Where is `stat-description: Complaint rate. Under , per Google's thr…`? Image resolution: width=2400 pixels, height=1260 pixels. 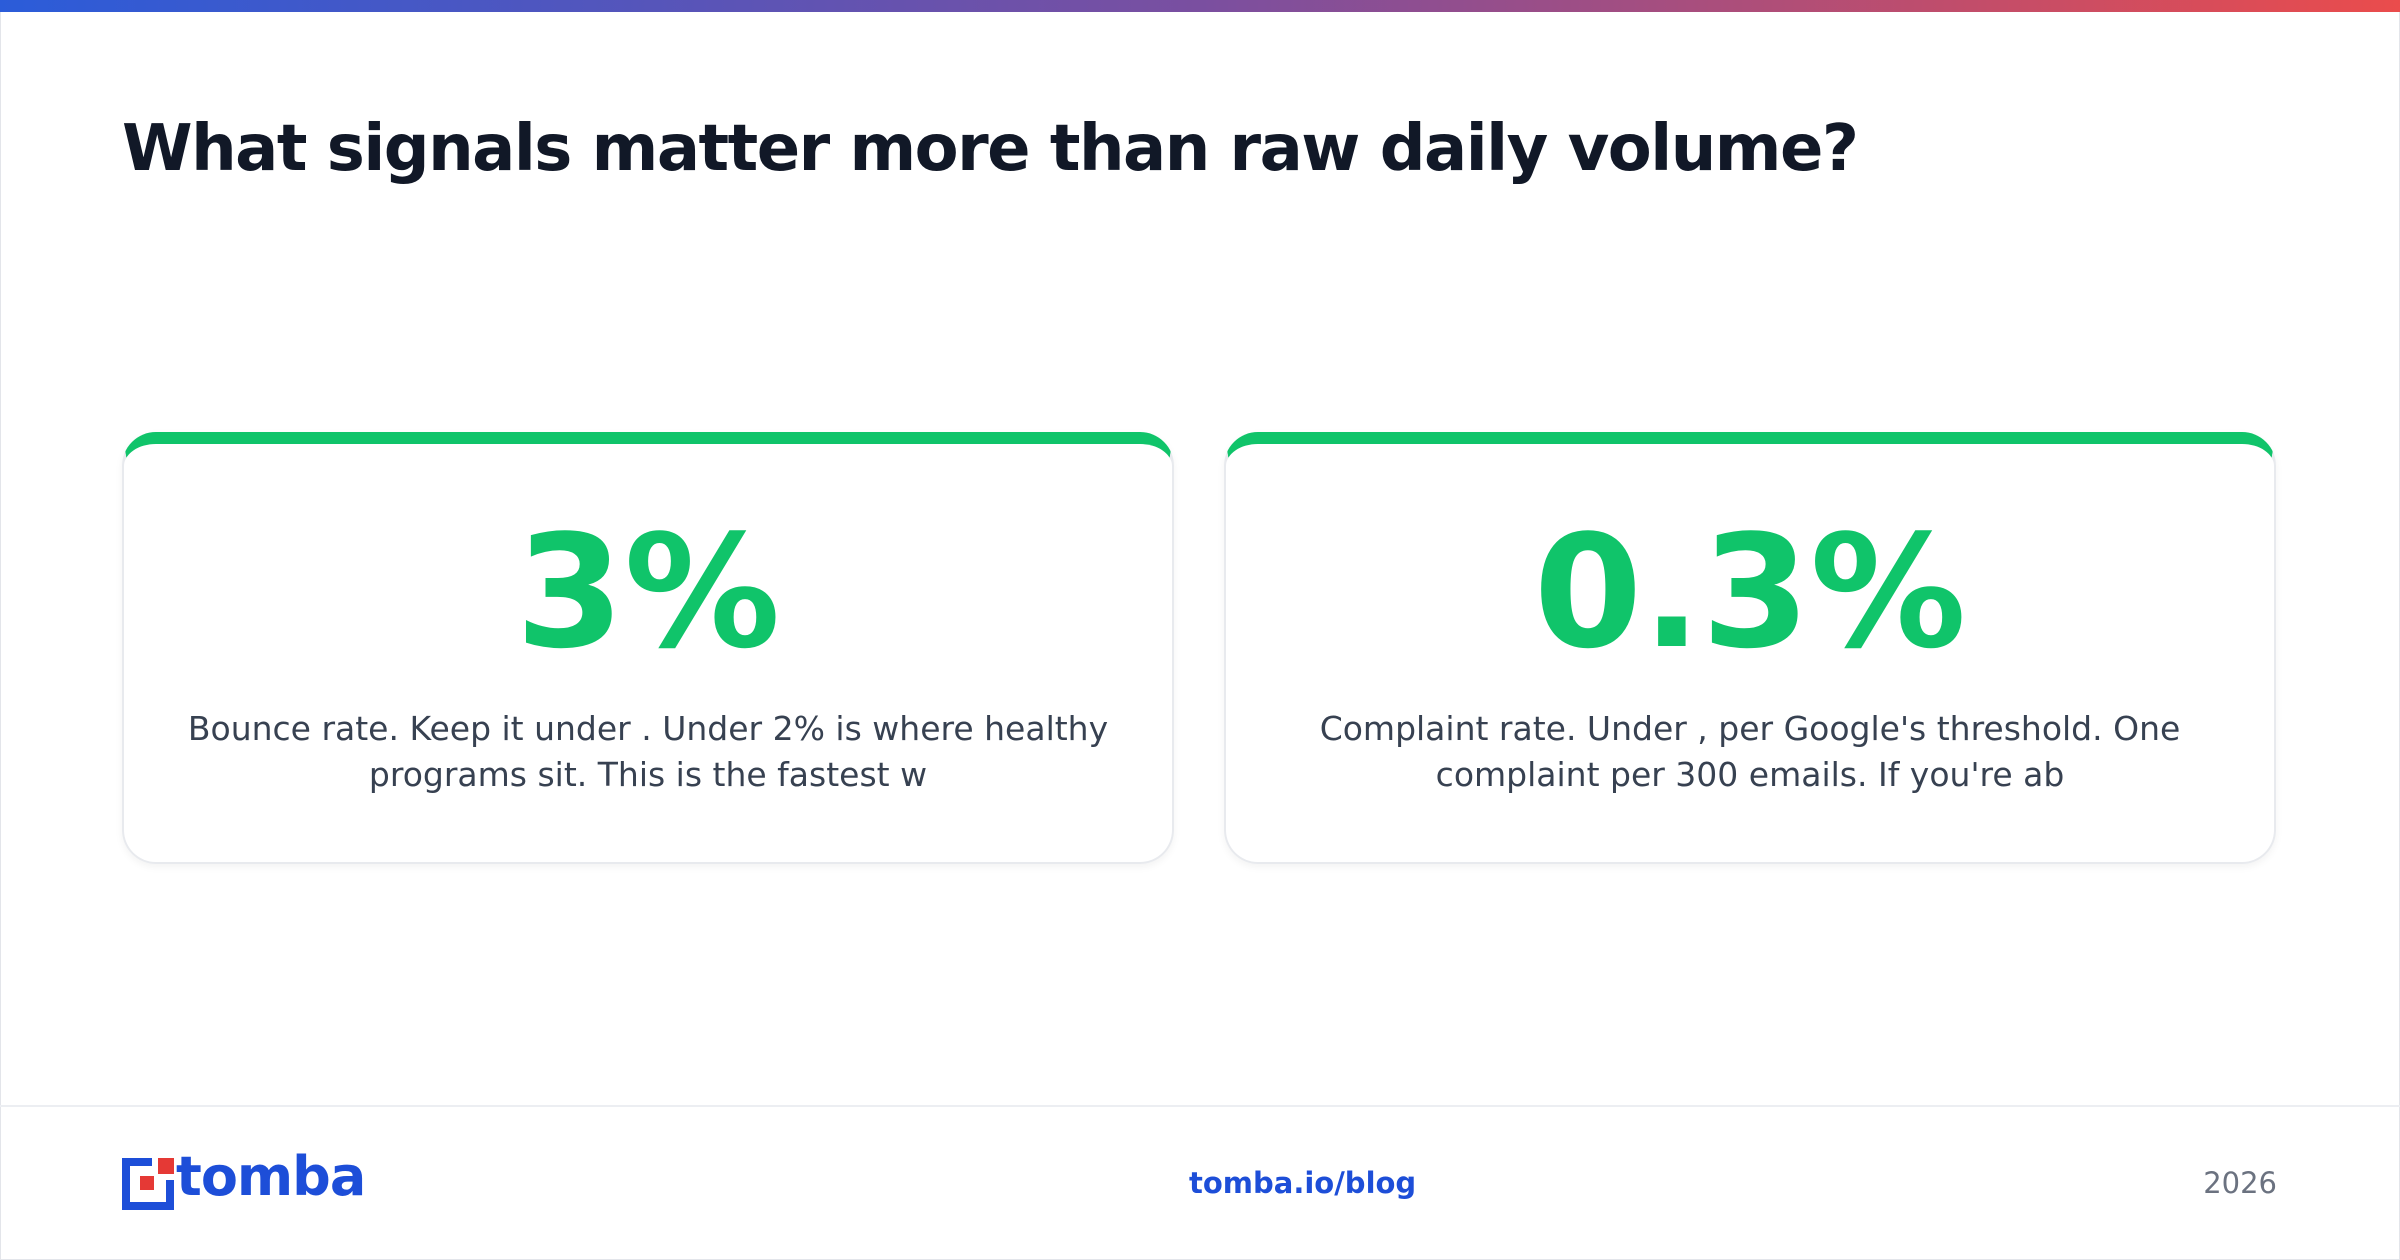
stat-description: Complaint rate. Under , per Google's thr… is located at coordinates (1750, 751).